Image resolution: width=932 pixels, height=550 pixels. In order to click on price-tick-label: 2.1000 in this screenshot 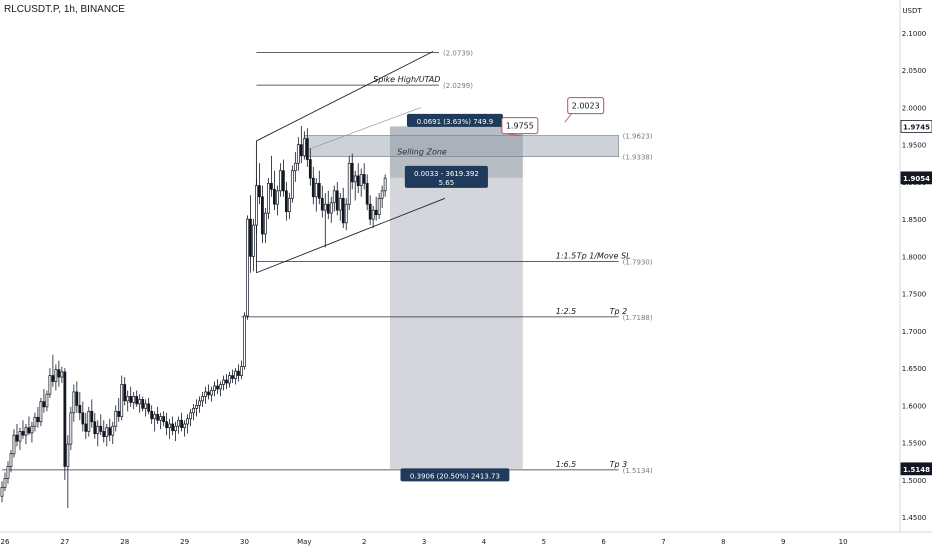, I will do `click(914, 34)`.